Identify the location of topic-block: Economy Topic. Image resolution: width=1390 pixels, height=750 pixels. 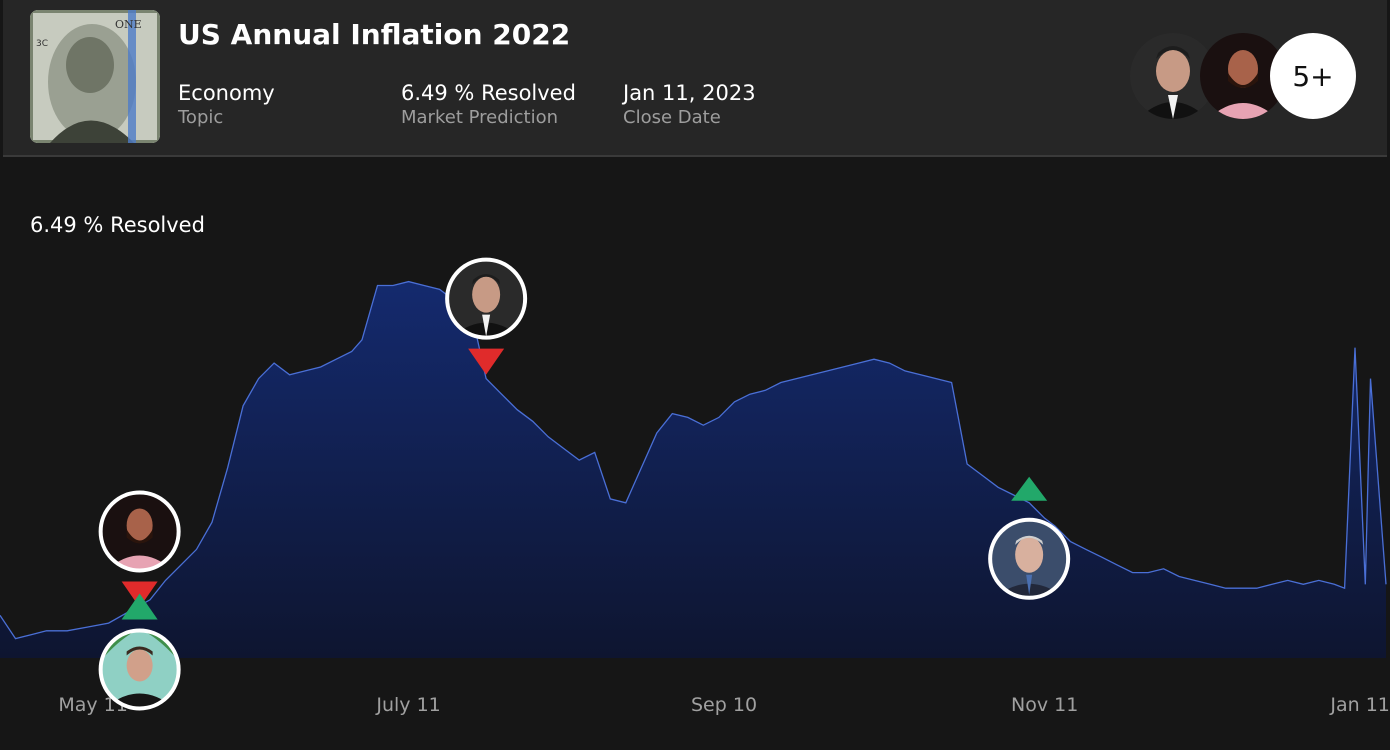
(226, 105).